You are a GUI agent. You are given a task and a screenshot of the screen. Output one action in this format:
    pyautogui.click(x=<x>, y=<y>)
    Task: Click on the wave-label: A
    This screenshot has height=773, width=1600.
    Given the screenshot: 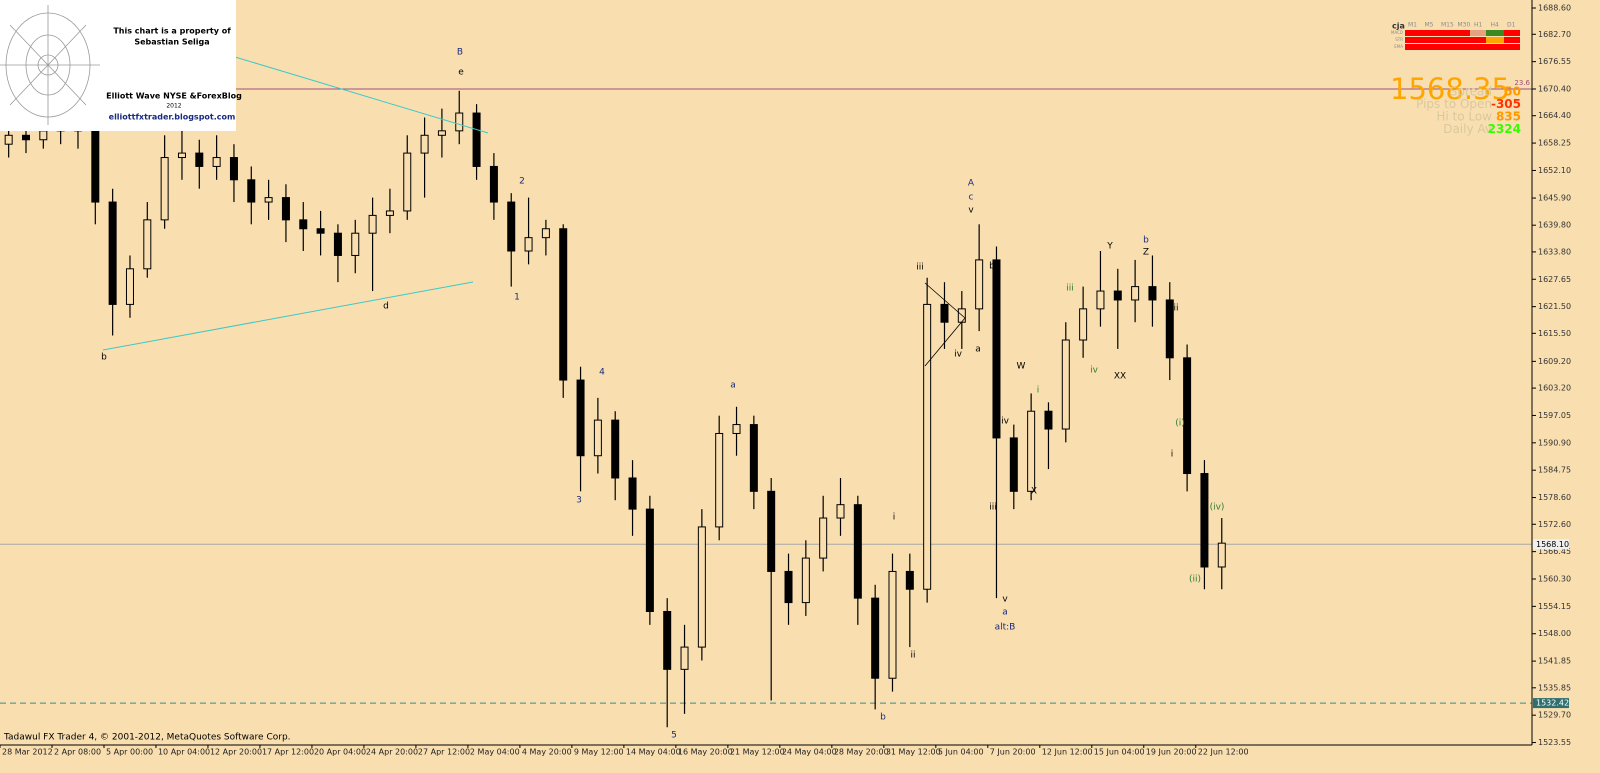 What is the action you would take?
    pyautogui.click(x=971, y=184)
    